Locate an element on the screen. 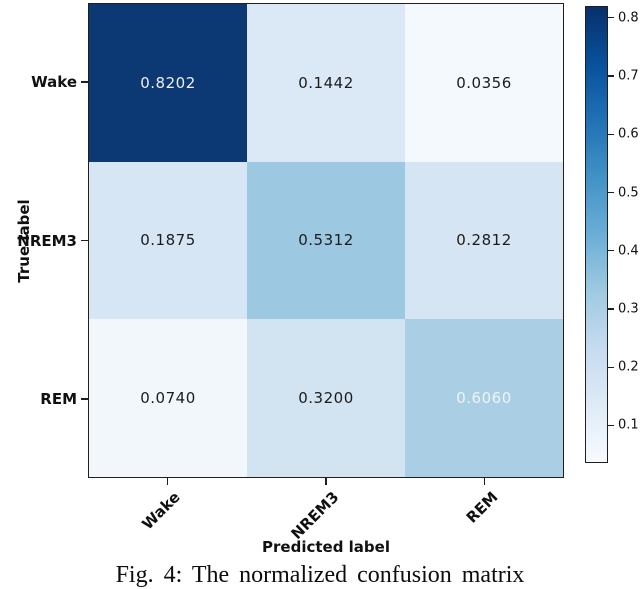 The width and height of the screenshot is (640, 589). cell-value: 0.5312 is located at coordinates (326, 240).